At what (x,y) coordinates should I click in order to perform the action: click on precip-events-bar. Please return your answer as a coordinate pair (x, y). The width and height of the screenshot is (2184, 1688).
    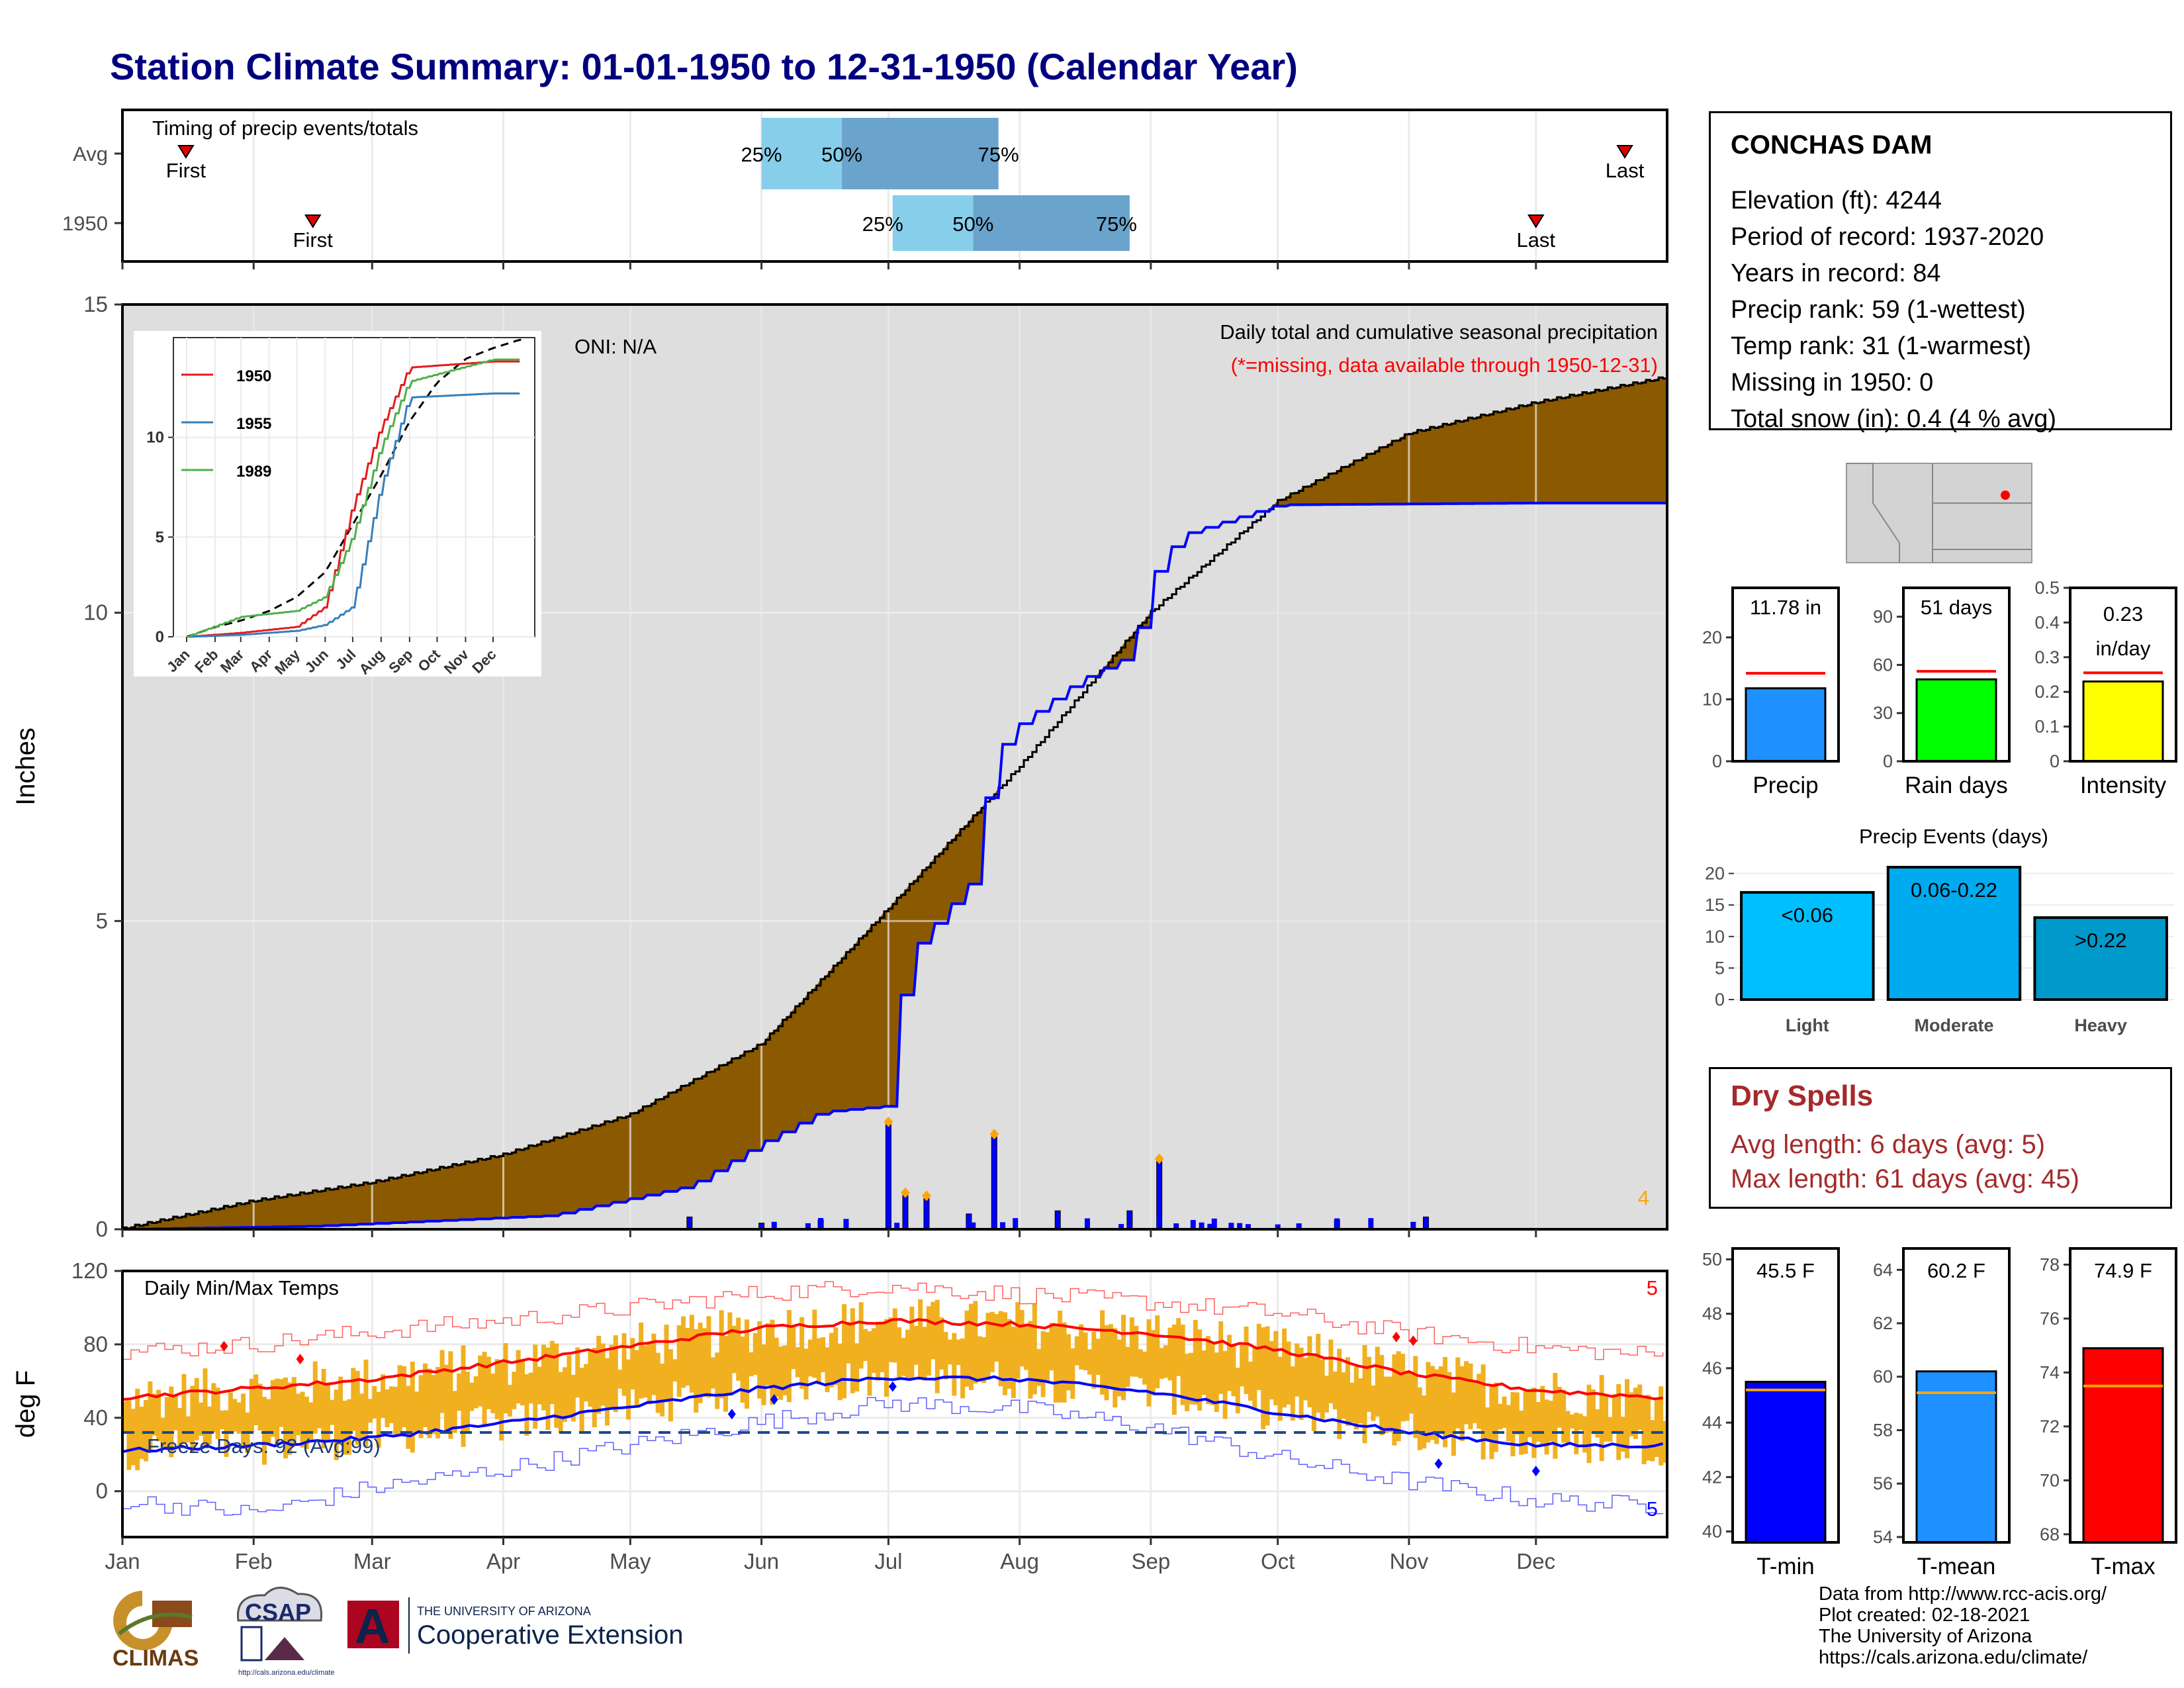
    Looking at the image, I should click on (1954, 933).